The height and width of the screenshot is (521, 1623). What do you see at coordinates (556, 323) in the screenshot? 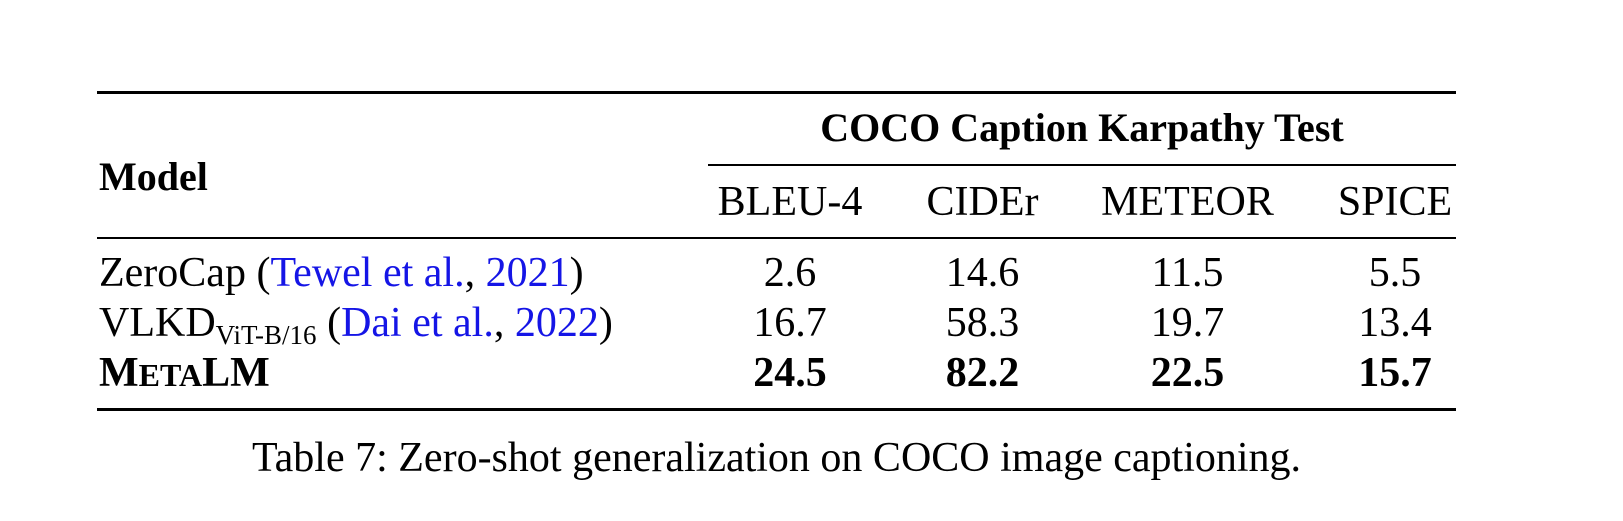
I see `citation-link-year: 2022` at bounding box center [556, 323].